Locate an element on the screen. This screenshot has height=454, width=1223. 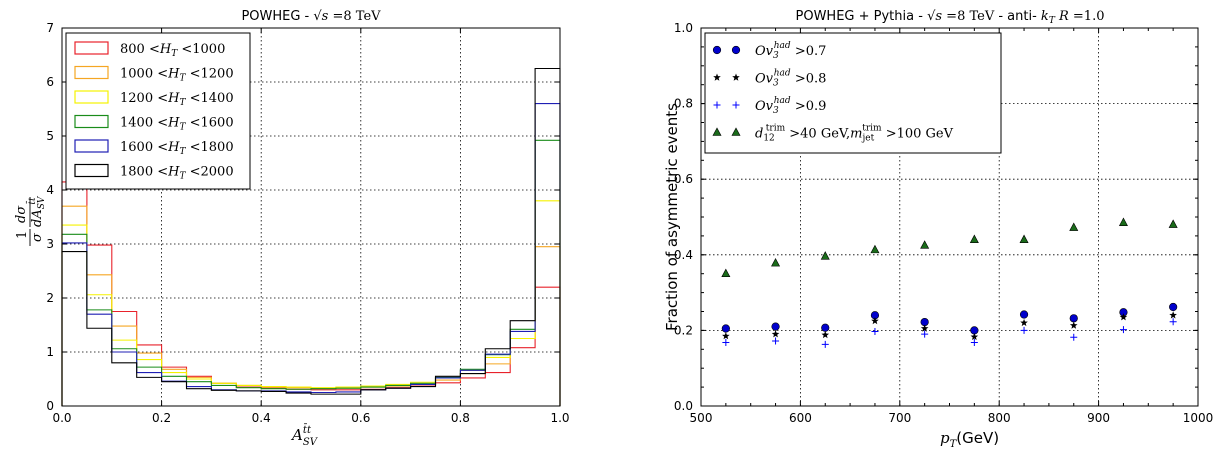
legend-high: 1000 is located at coordinates (208, 49).